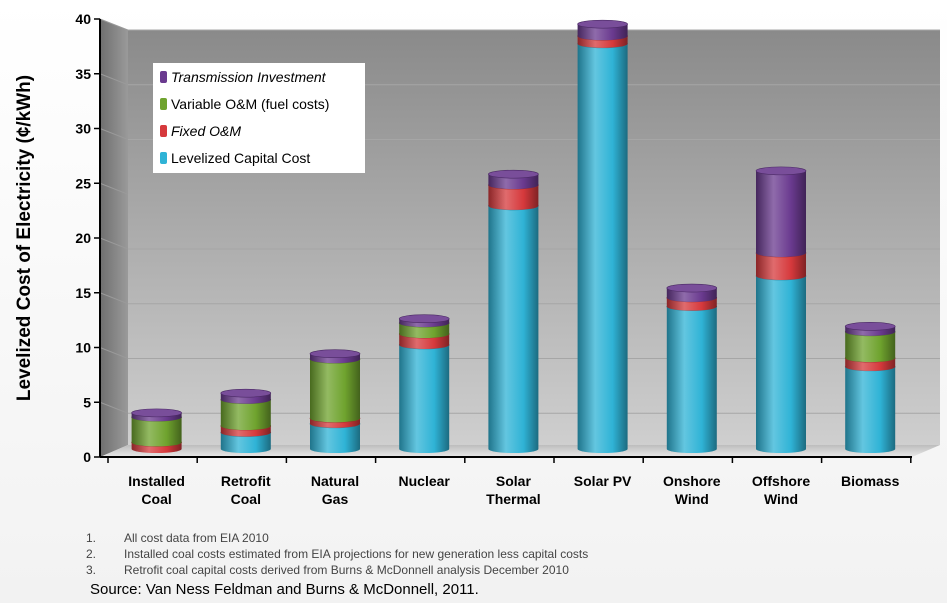 This screenshot has height=603, width=947. What do you see at coordinates (156, 490) in the screenshot?
I see `x-tick-label: Installed Coal` at bounding box center [156, 490].